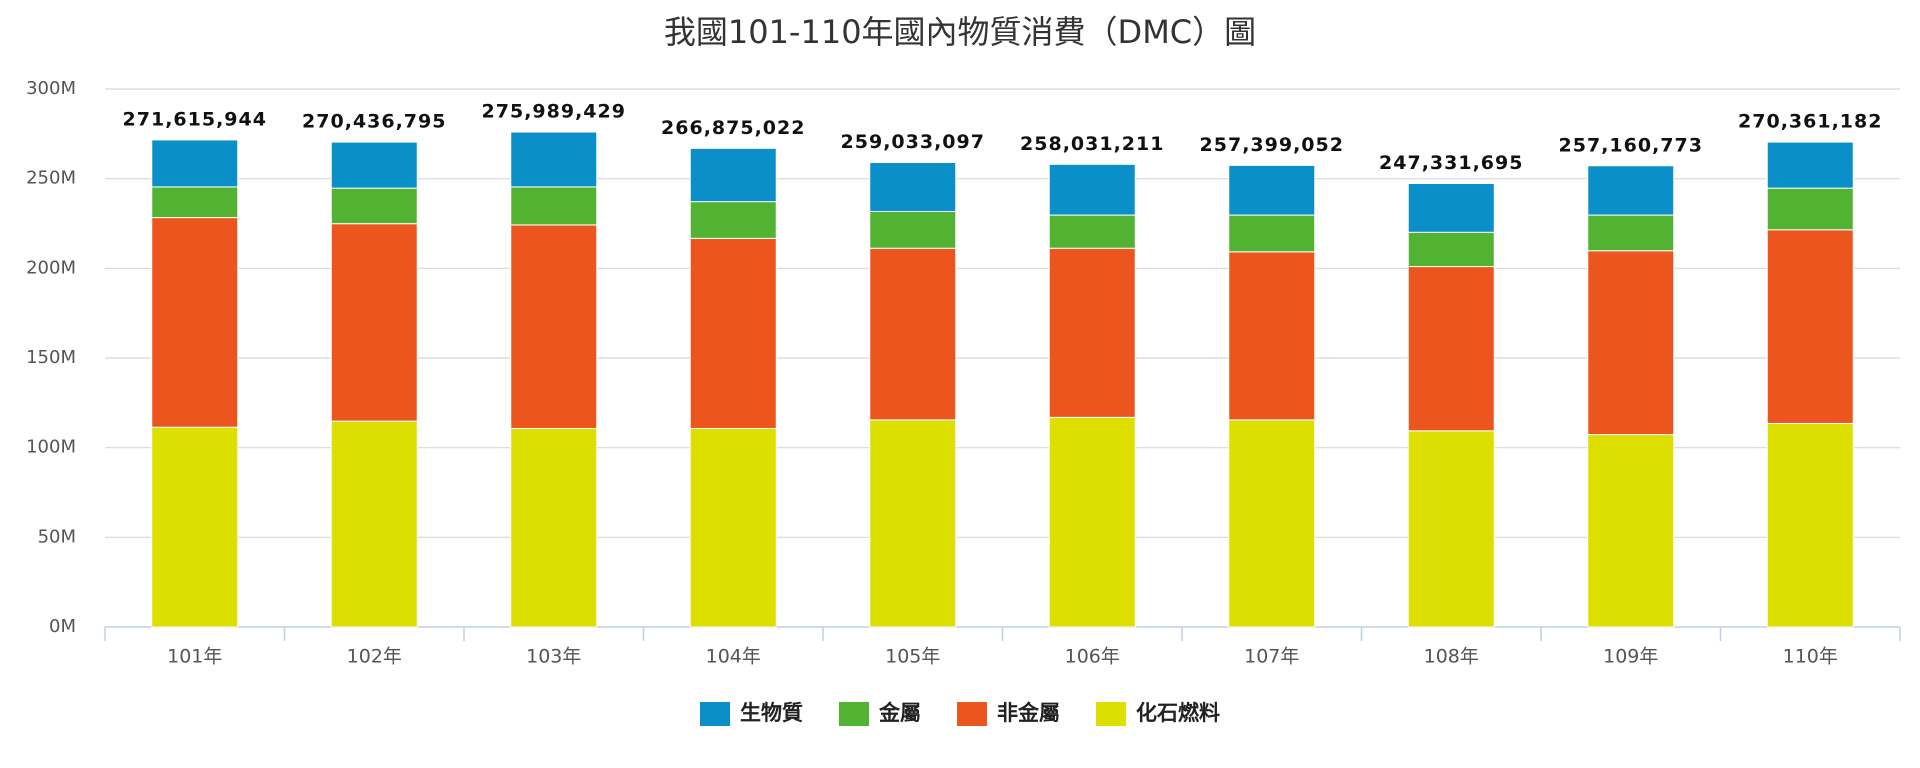  I want to click on y-tick-label: 0M, so click(62, 626).